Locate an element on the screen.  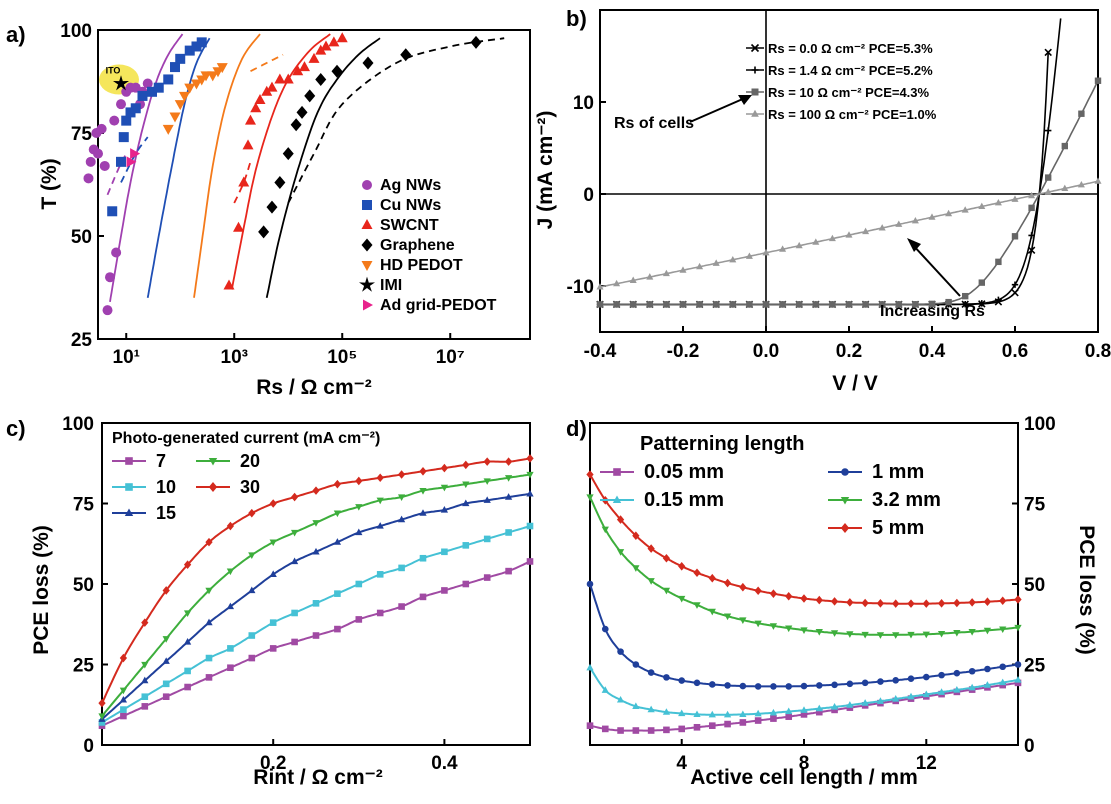
legend-label: 1 mm is located at coordinates (898, 472).